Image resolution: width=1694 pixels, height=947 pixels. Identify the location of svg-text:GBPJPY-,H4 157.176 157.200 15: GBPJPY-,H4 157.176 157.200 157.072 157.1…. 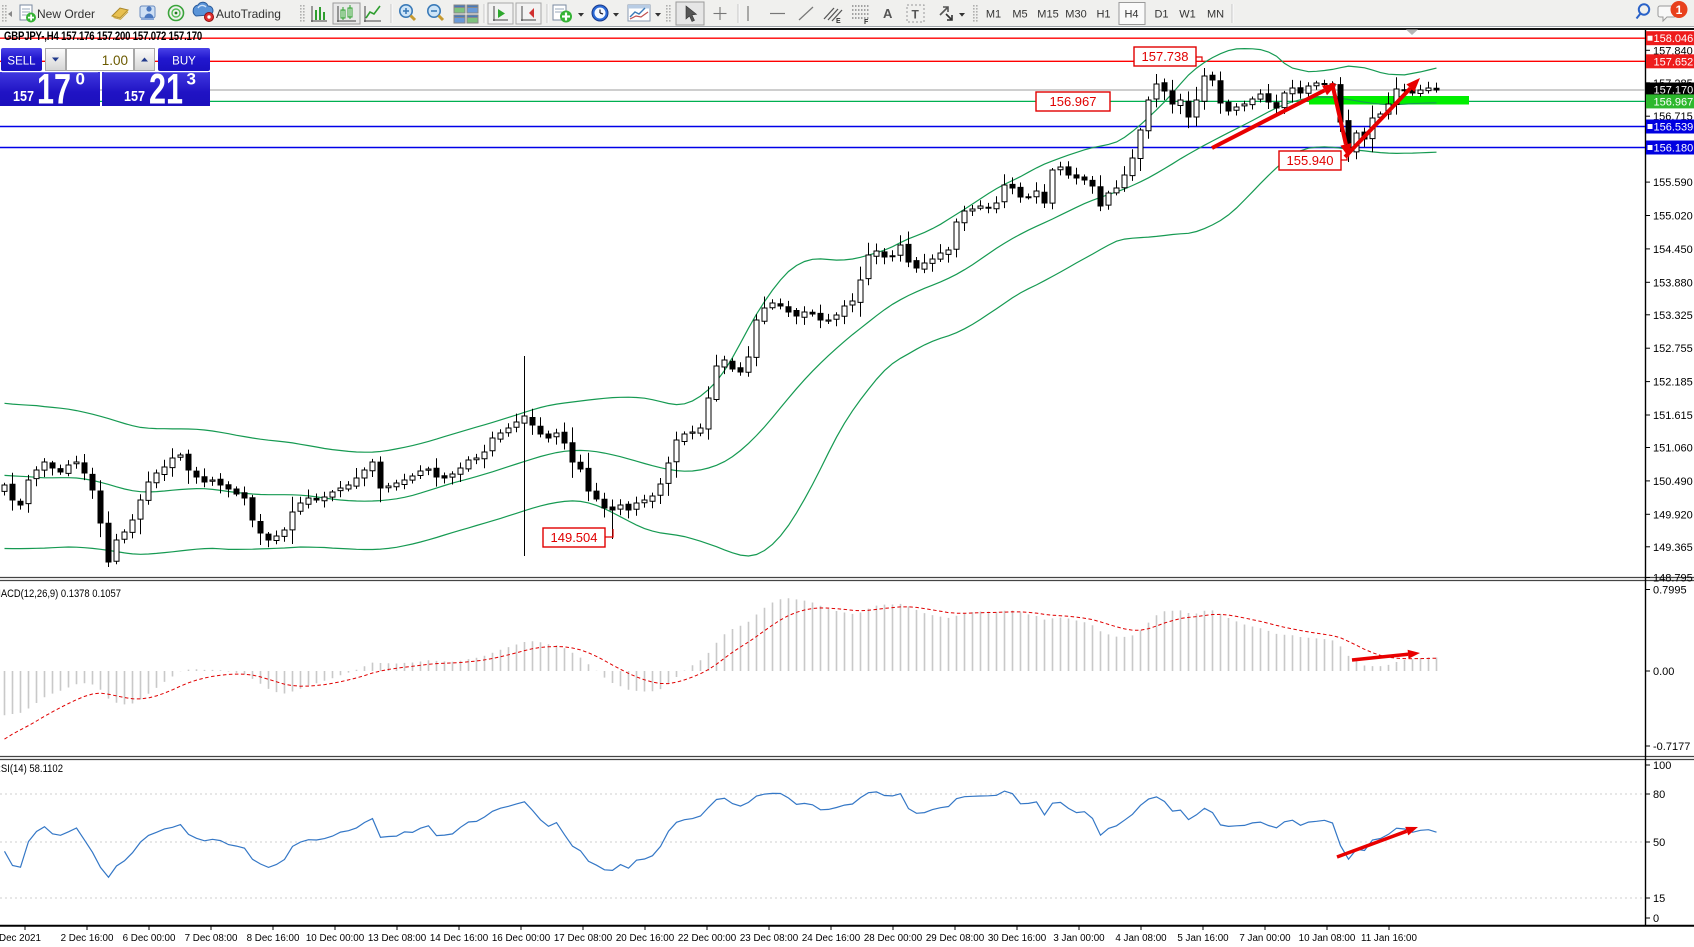
(103, 37).